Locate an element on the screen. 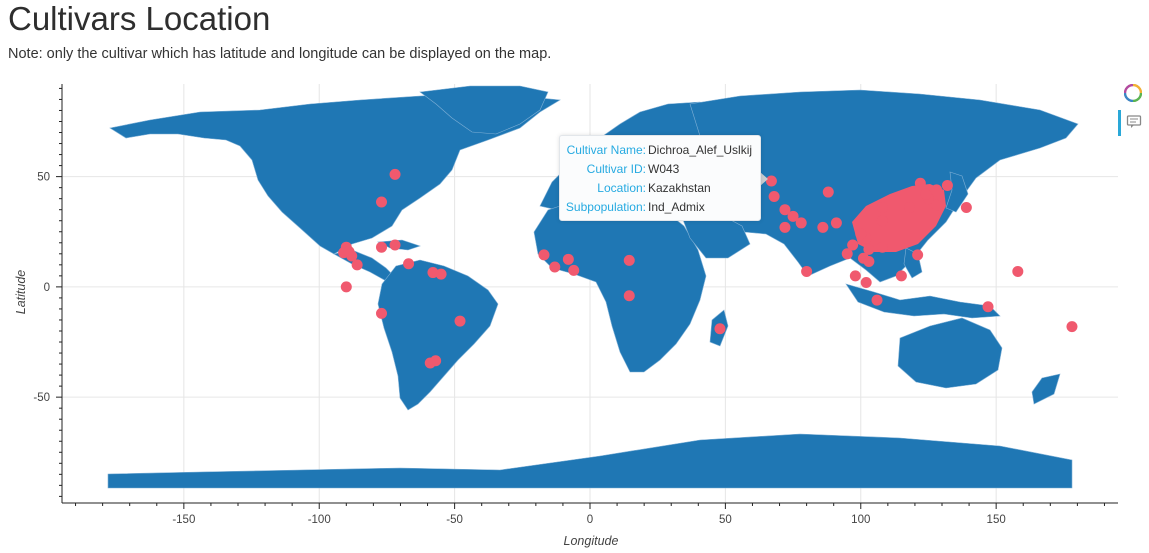  x-tick-label: 50 is located at coordinates (725, 520).